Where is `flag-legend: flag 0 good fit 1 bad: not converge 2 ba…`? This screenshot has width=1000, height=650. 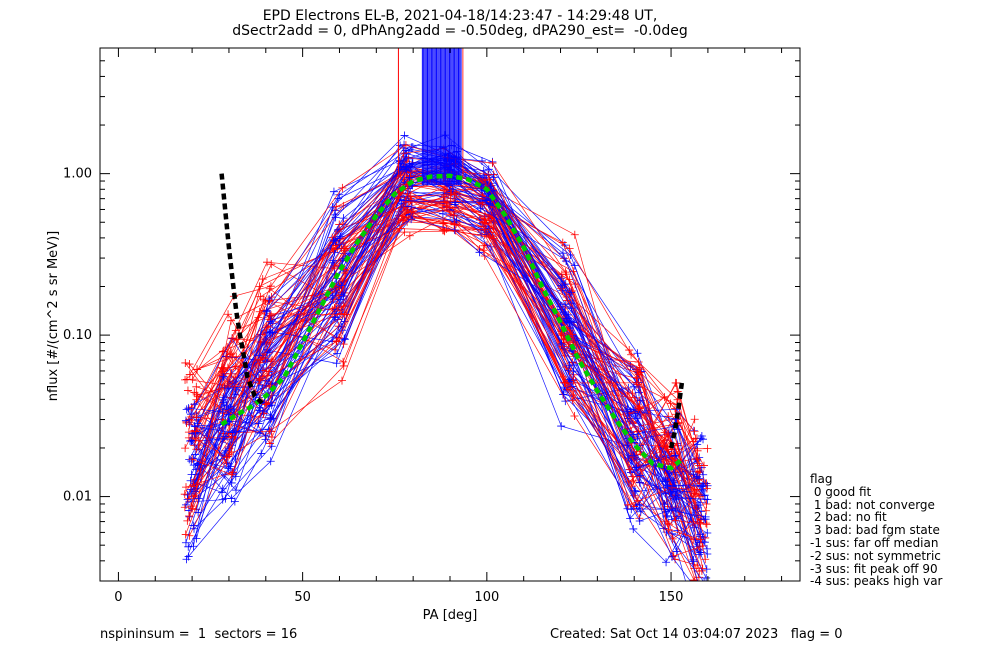 flag-legend: flag 0 good fit 1 bad: not converge 2 ba… is located at coordinates (876, 530).